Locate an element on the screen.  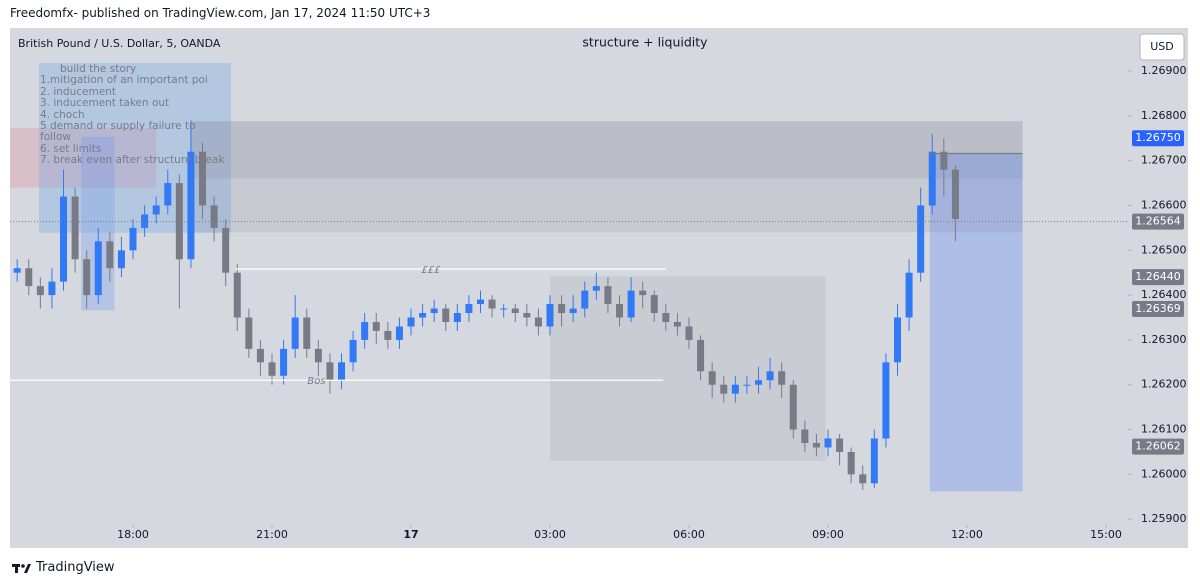
price-label: 1.26564 is located at coordinates (1158, 221).